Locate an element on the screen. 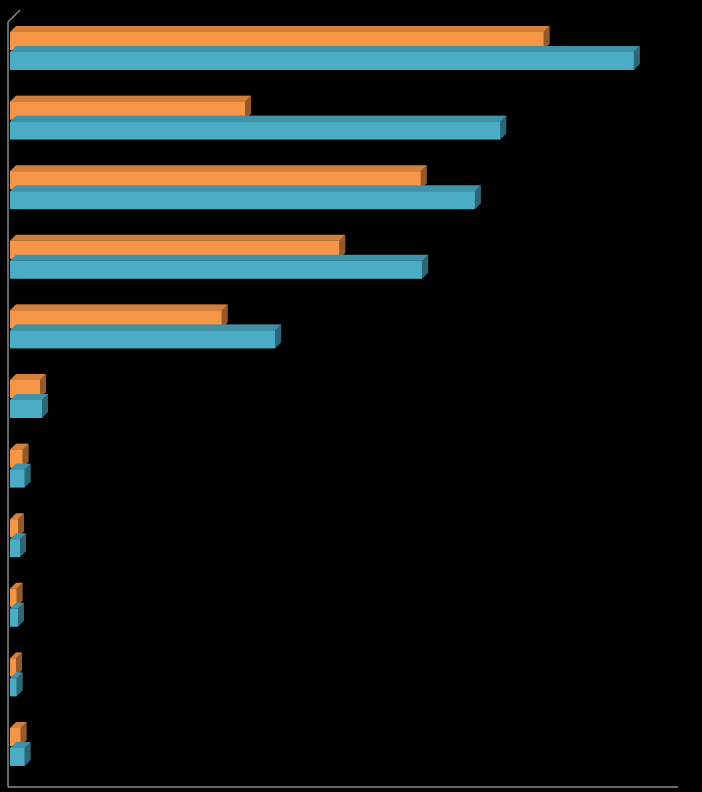  axis-wall is located at coordinates (14, 16).